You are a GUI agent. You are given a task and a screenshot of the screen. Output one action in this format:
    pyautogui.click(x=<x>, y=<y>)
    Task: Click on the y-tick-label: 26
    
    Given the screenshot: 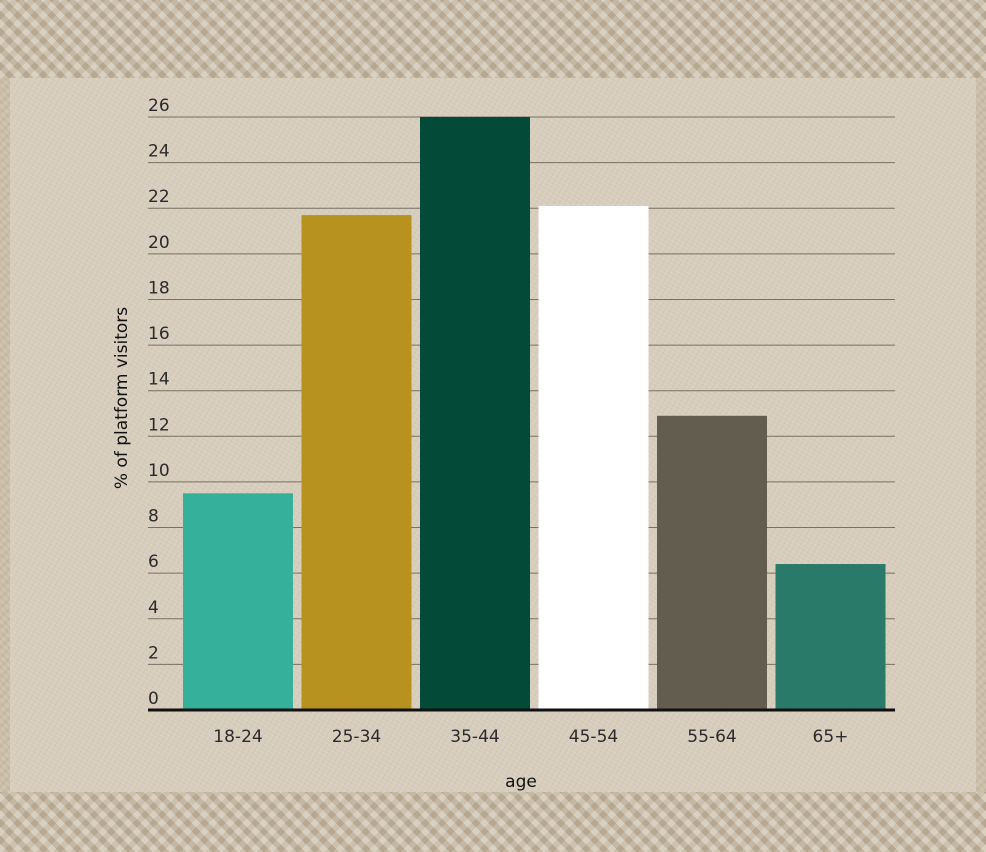 What is the action you would take?
    pyautogui.click(x=159, y=106)
    